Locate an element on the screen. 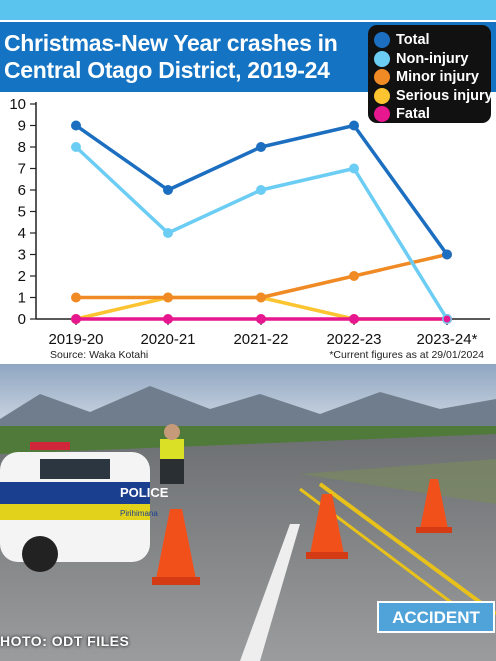 Image resolution: width=496 pixels, height=661 pixels. x-tick-label: 2019-20 is located at coordinates (75, 339).